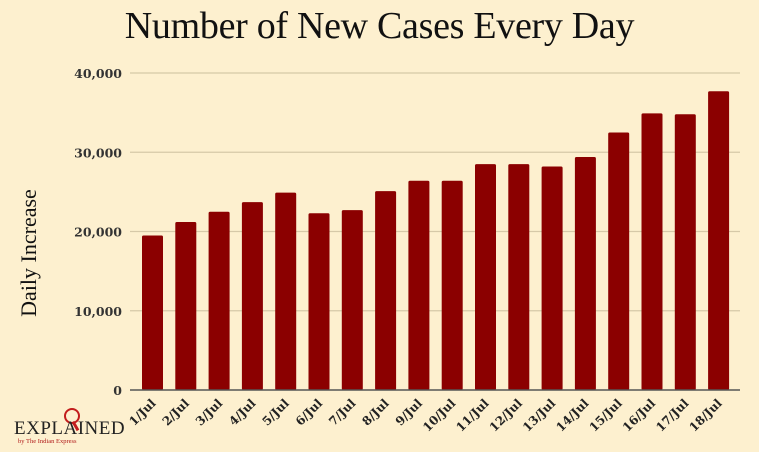  I want to click on x-tick-label: 7/Jul, so click(342, 412).